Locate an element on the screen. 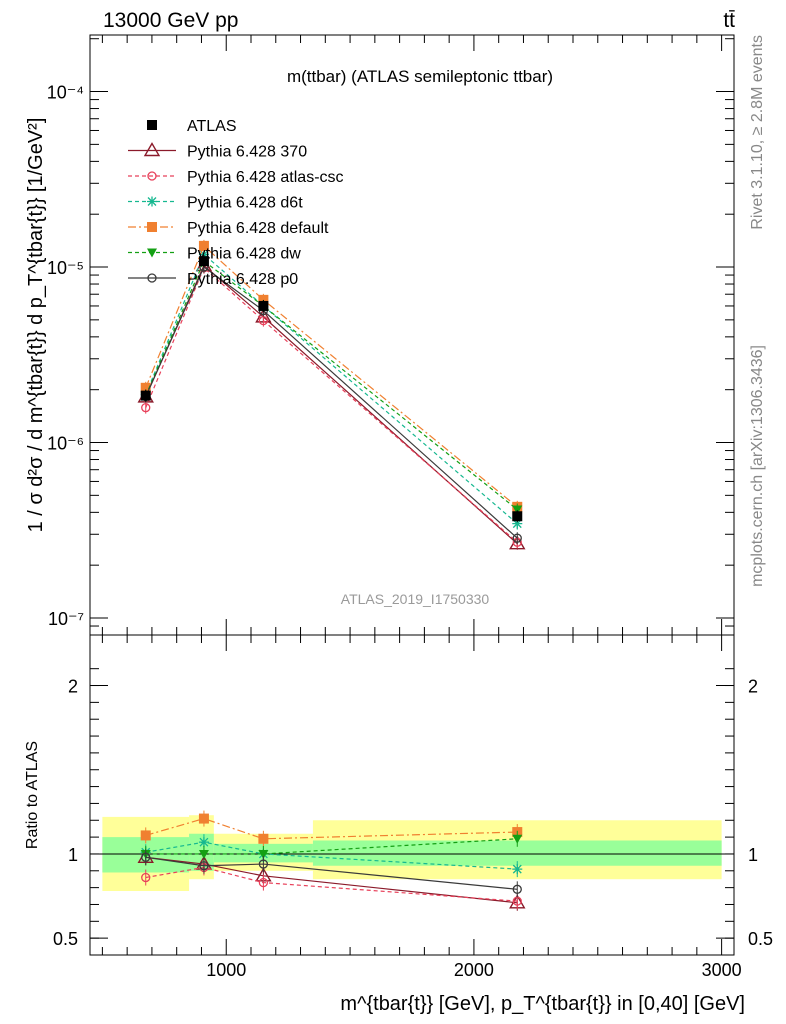  legend-label: ATLAS is located at coordinates (212, 126).